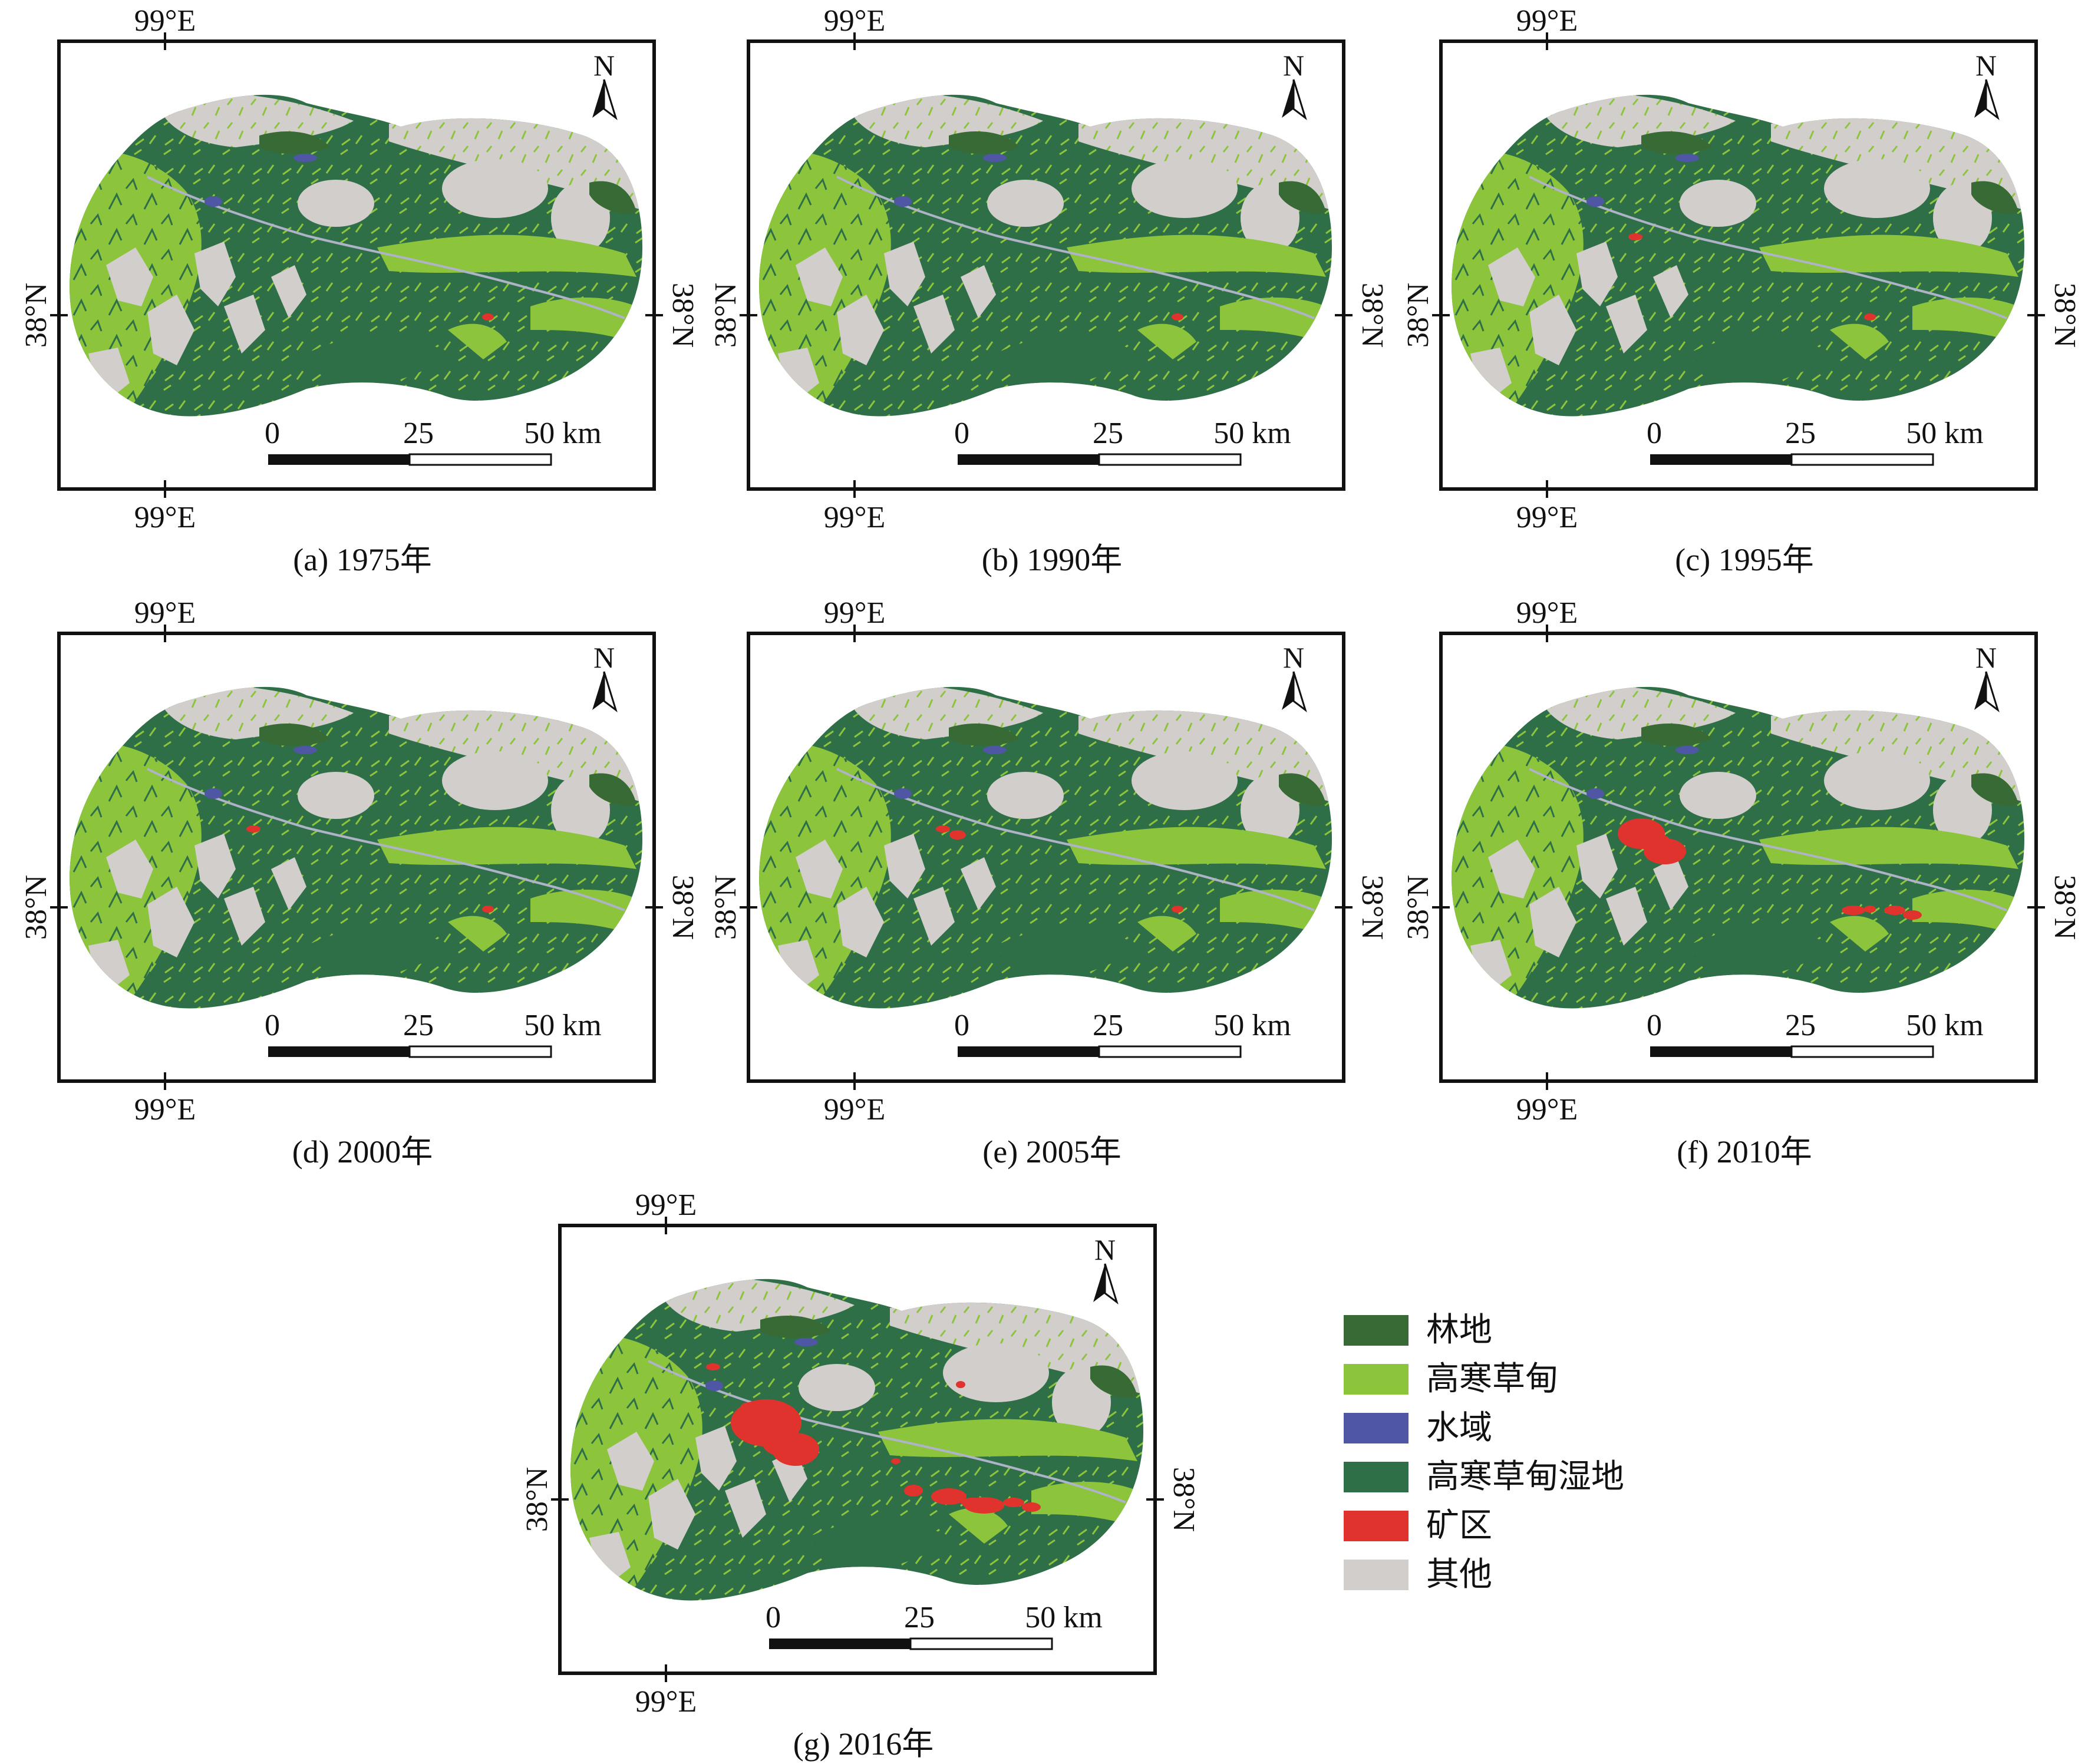 This screenshot has height=1764, width=2088. I want to click on legend-label: 水域, so click(1459, 1428).